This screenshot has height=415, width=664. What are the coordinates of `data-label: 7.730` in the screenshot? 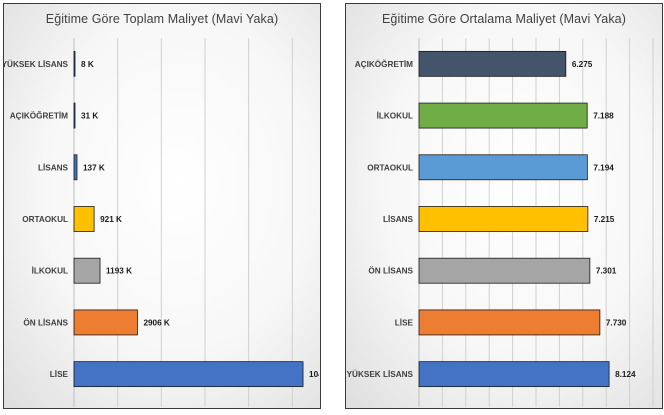 It's located at (616, 322).